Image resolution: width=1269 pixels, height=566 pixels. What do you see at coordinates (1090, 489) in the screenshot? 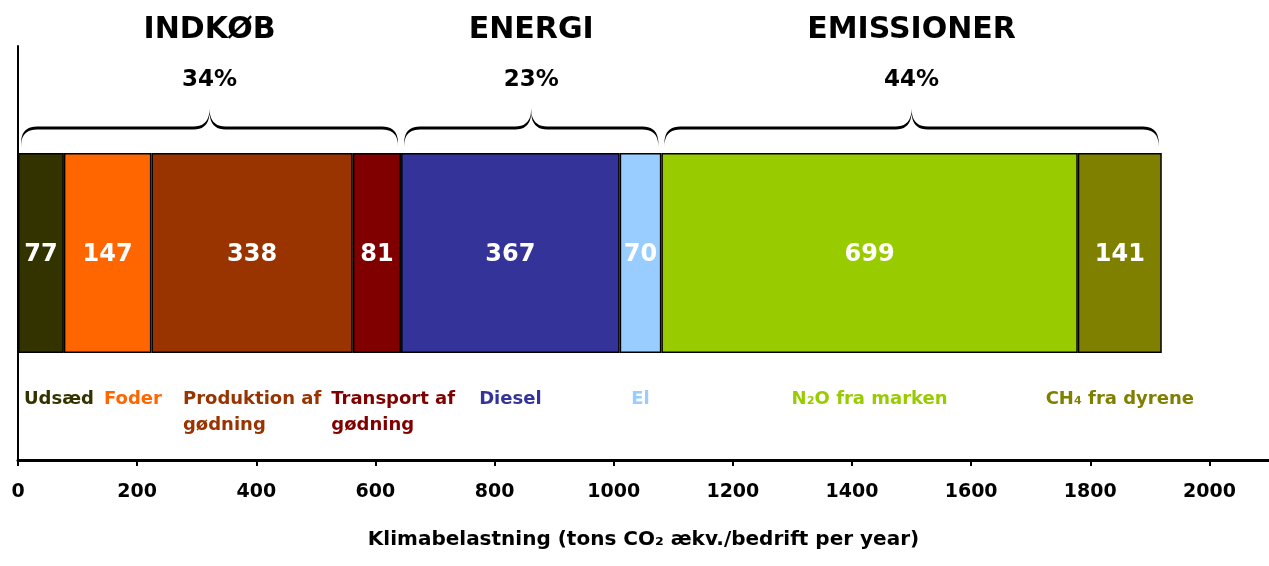
I see `x-tick-label: 1800` at bounding box center [1090, 489].